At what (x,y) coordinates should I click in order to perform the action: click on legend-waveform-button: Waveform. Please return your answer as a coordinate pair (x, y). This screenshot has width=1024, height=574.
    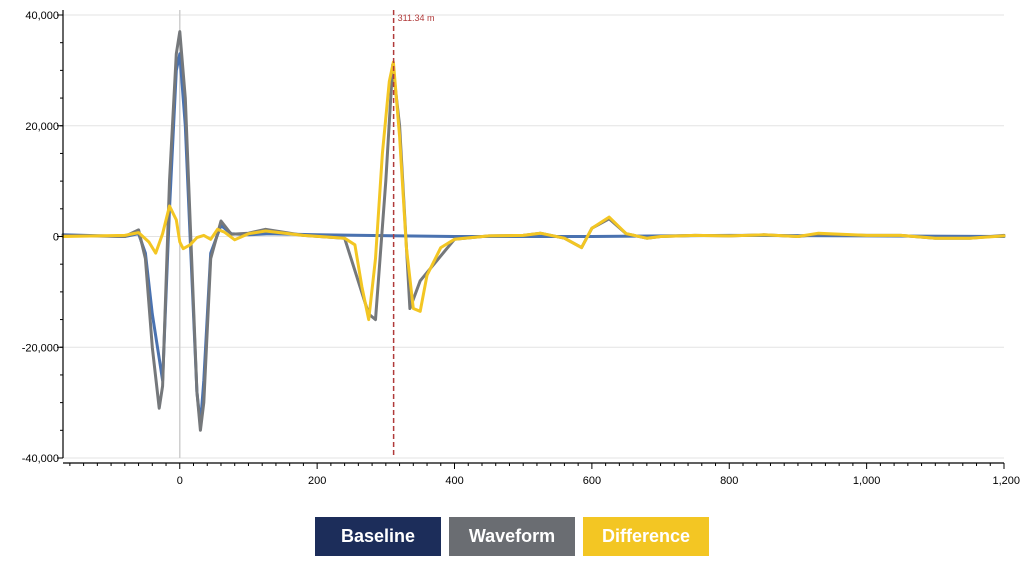
    Looking at the image, I should click on (512, 536).